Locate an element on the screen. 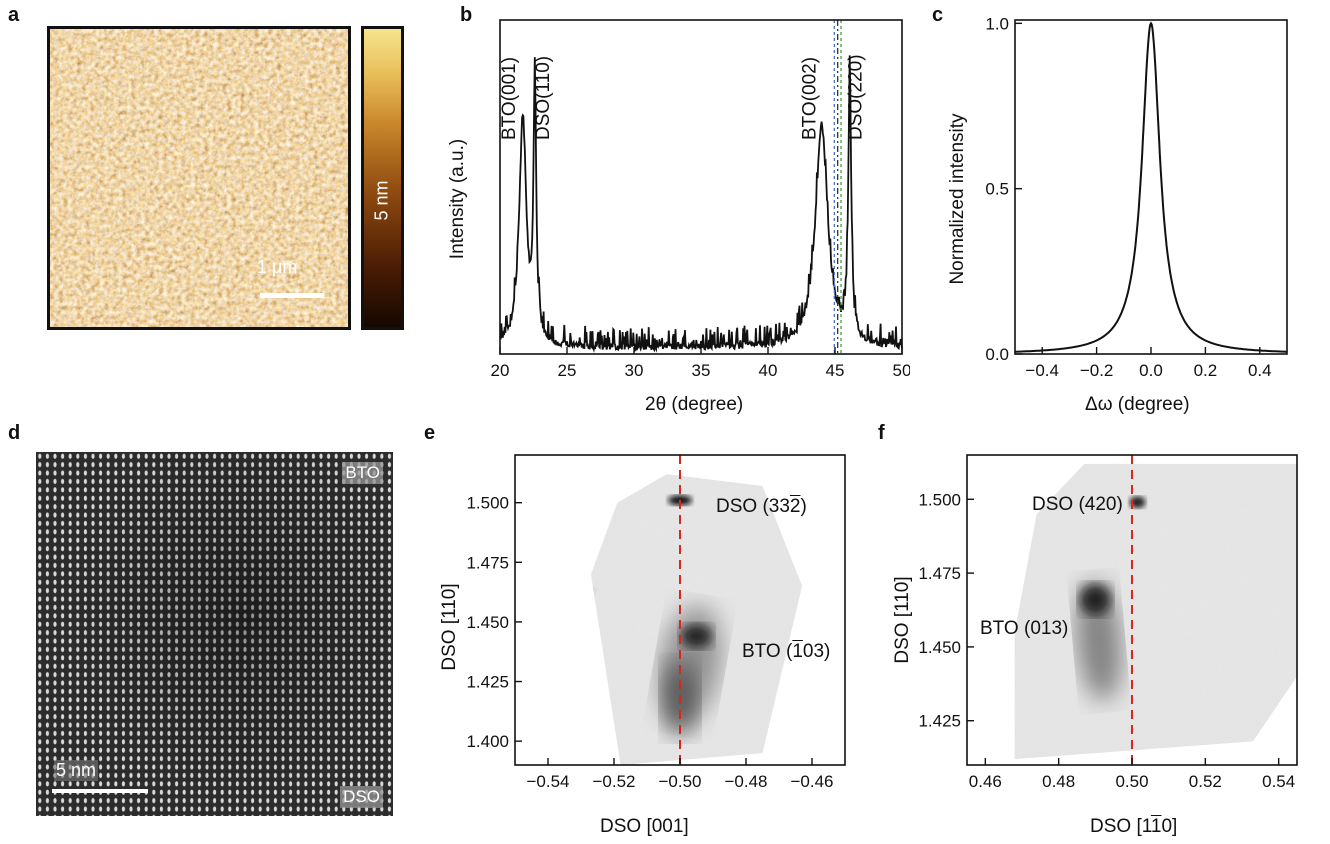 The image size is (1330, 844). rocking-curve-chart: −0.4 −0.2 0.0 0.2 0.4 0.0 0.5 1.0 is located at coordinates (1136, 197).